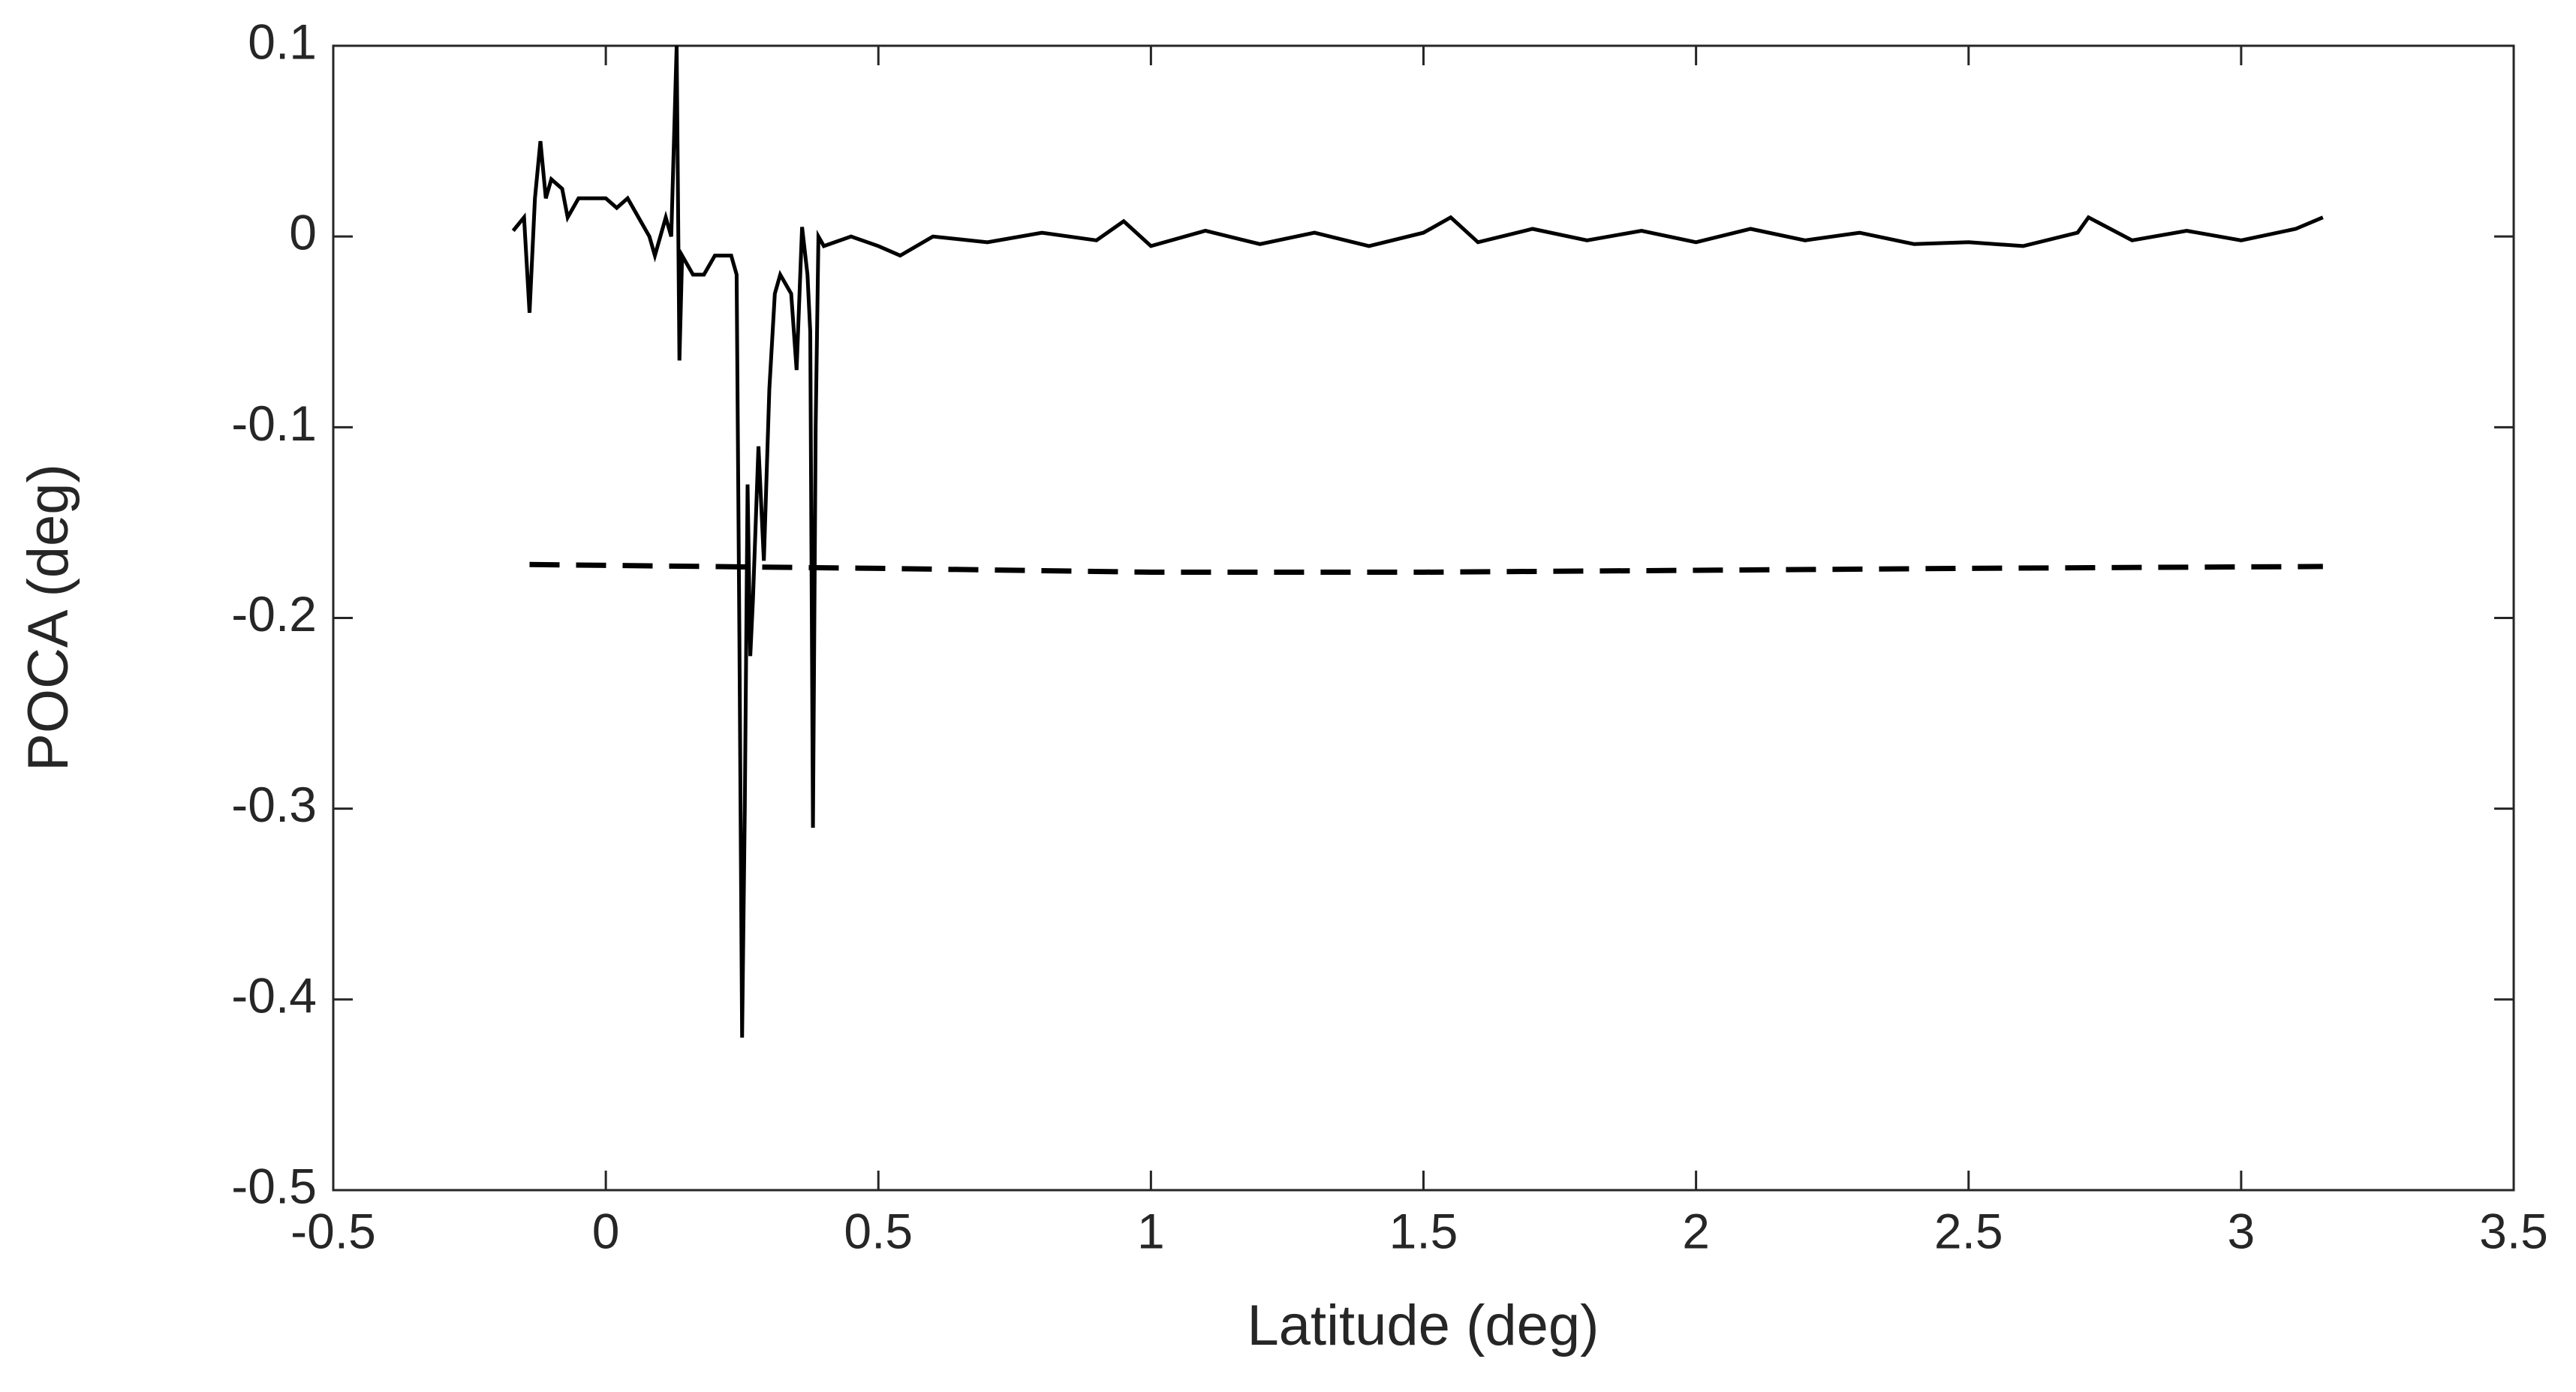 Image resolution: width=2576 pixels, height=1392 pixels. What do you see at coordinates (1423, 1231) in the screenshot?
I see `x-tick-label: 1.5` at bounding box center [1423, 1231].